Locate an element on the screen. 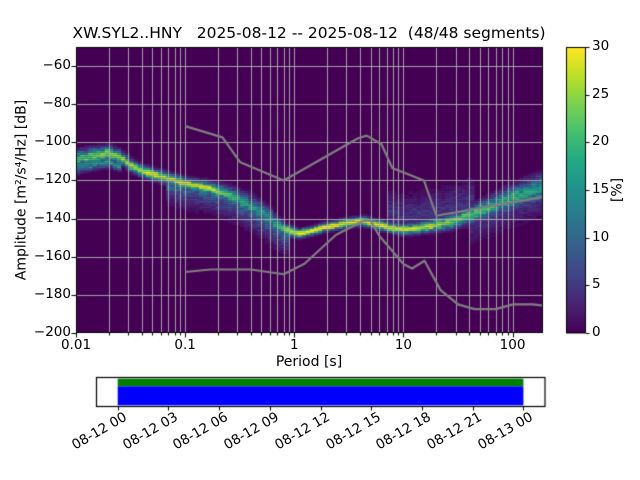 The height and width of the screenshot is (480, 640). colorbar-tick-label: 15 is located at coordinates (601, 189).